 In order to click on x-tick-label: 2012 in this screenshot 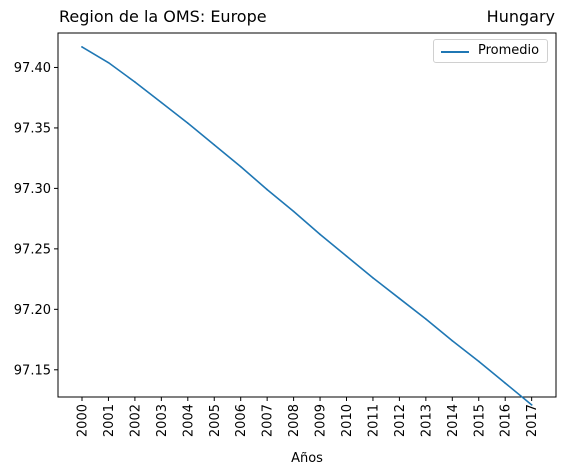, I will do `click(400, 420)`.